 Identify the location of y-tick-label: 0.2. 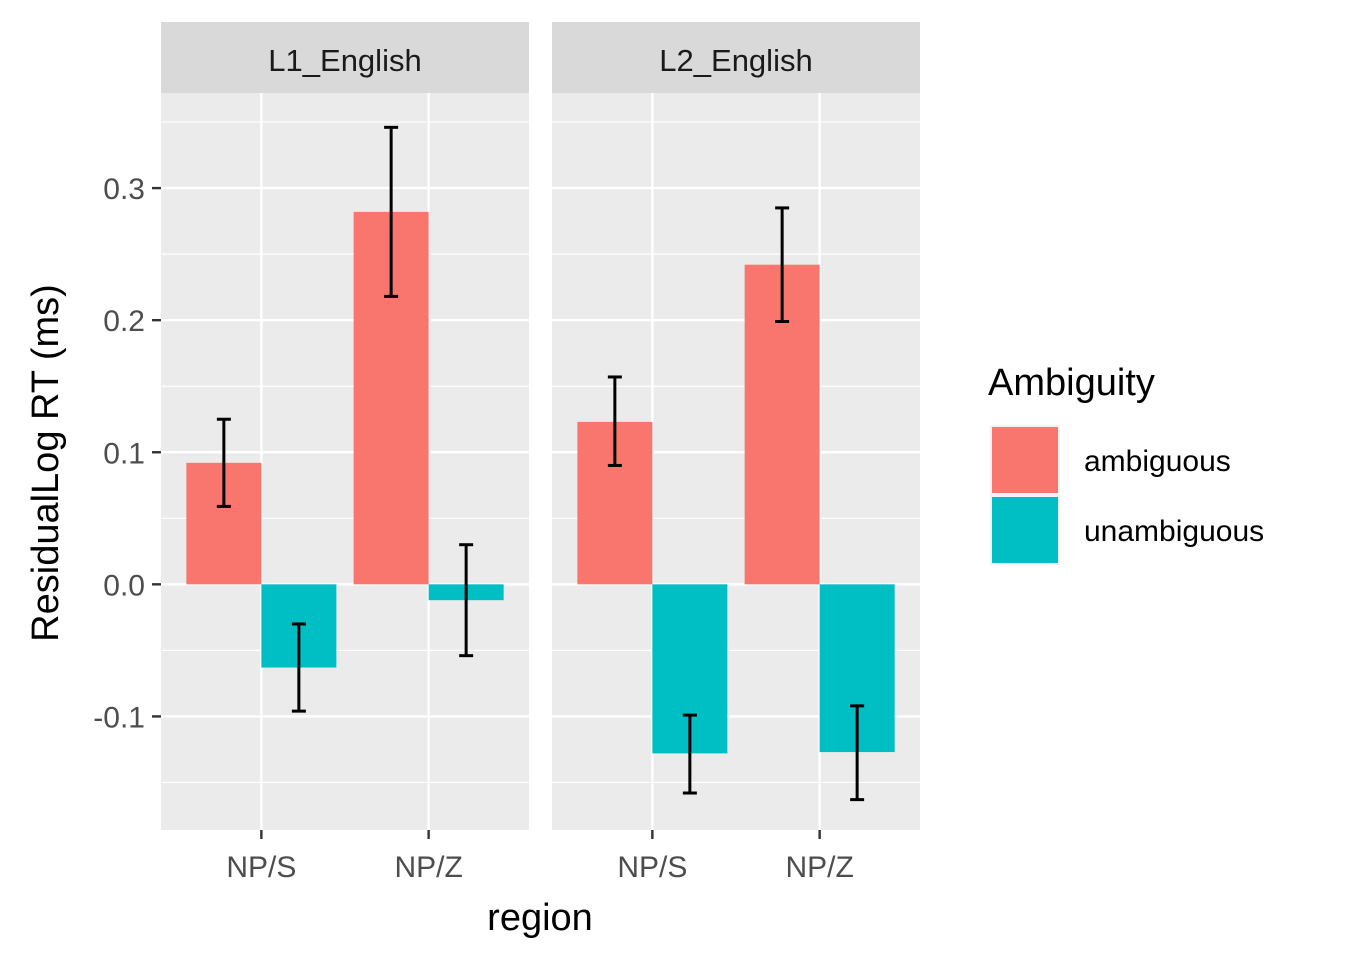
(124, 321).